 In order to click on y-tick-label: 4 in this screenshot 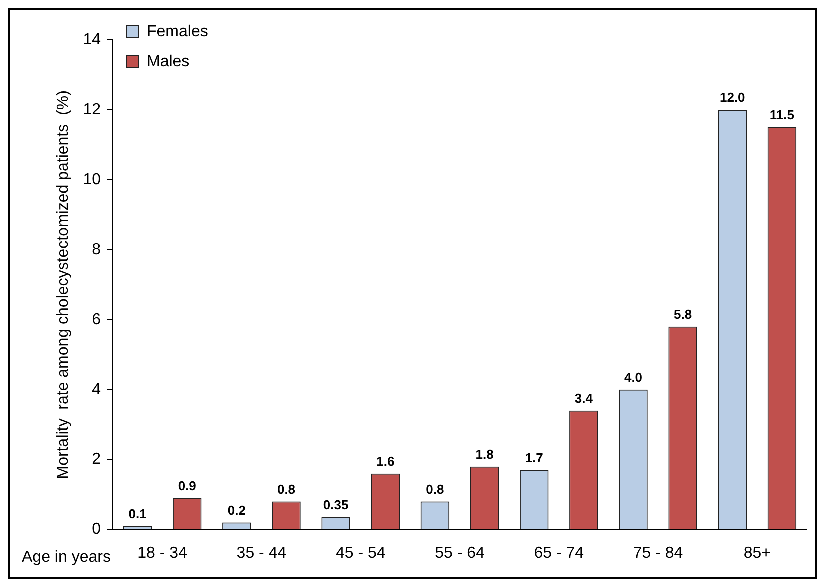, I will do `click(97, 389)`.